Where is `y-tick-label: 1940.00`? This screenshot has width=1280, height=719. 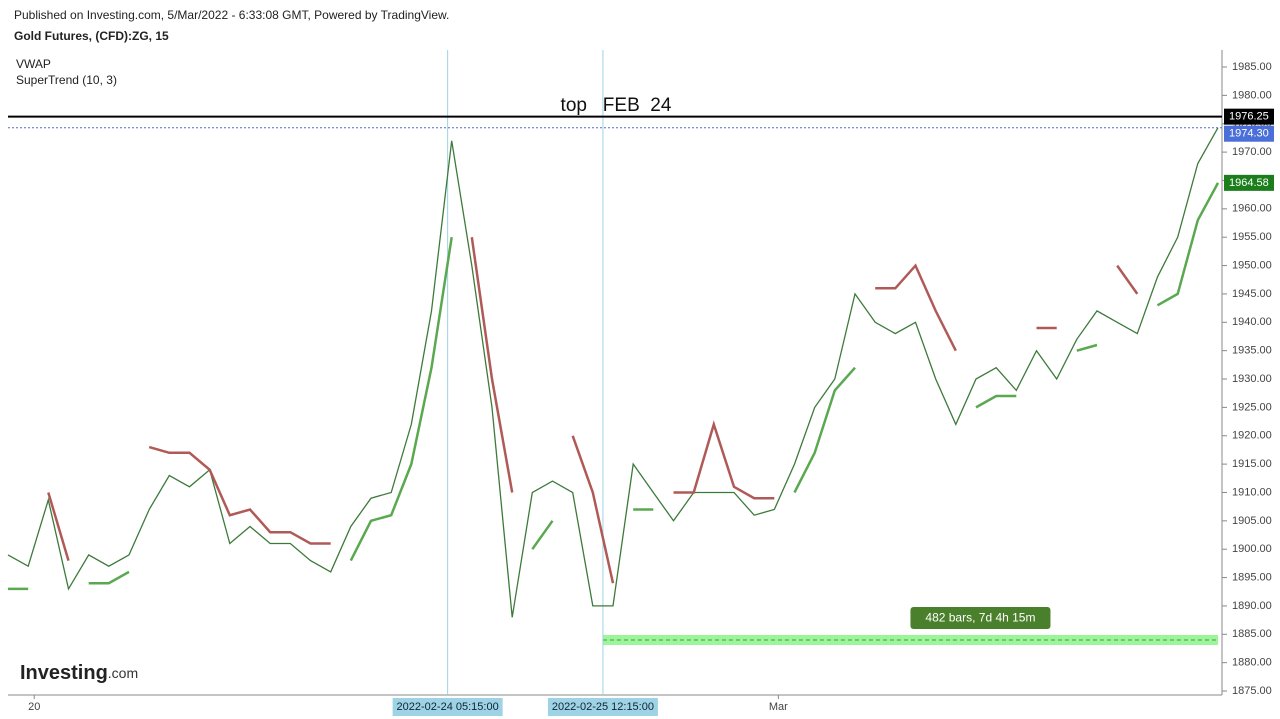 y-tick-label: 1940.00 is located at coordinates (1252, 322).